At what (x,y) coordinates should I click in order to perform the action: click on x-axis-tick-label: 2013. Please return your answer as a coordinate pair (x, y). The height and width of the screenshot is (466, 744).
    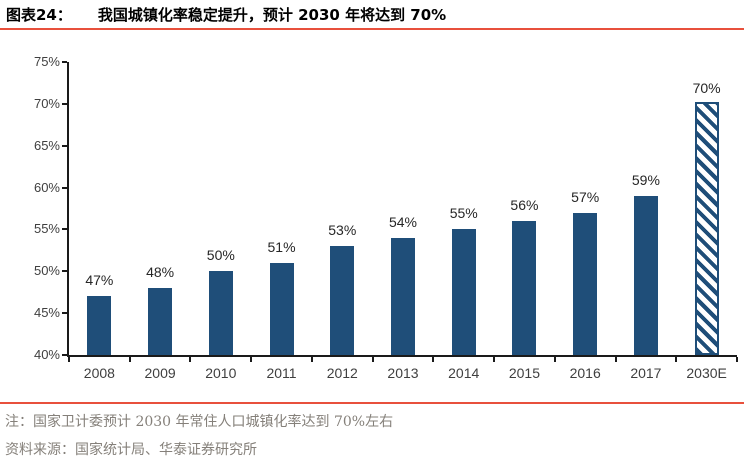
    Looking at the image, I should click on (403, 373).